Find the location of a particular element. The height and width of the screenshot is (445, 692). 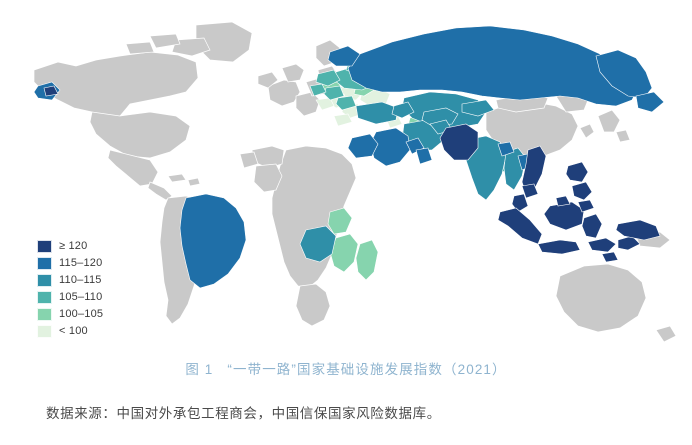

legend-item-2: 110–115 is located at coordinates (86, 280).